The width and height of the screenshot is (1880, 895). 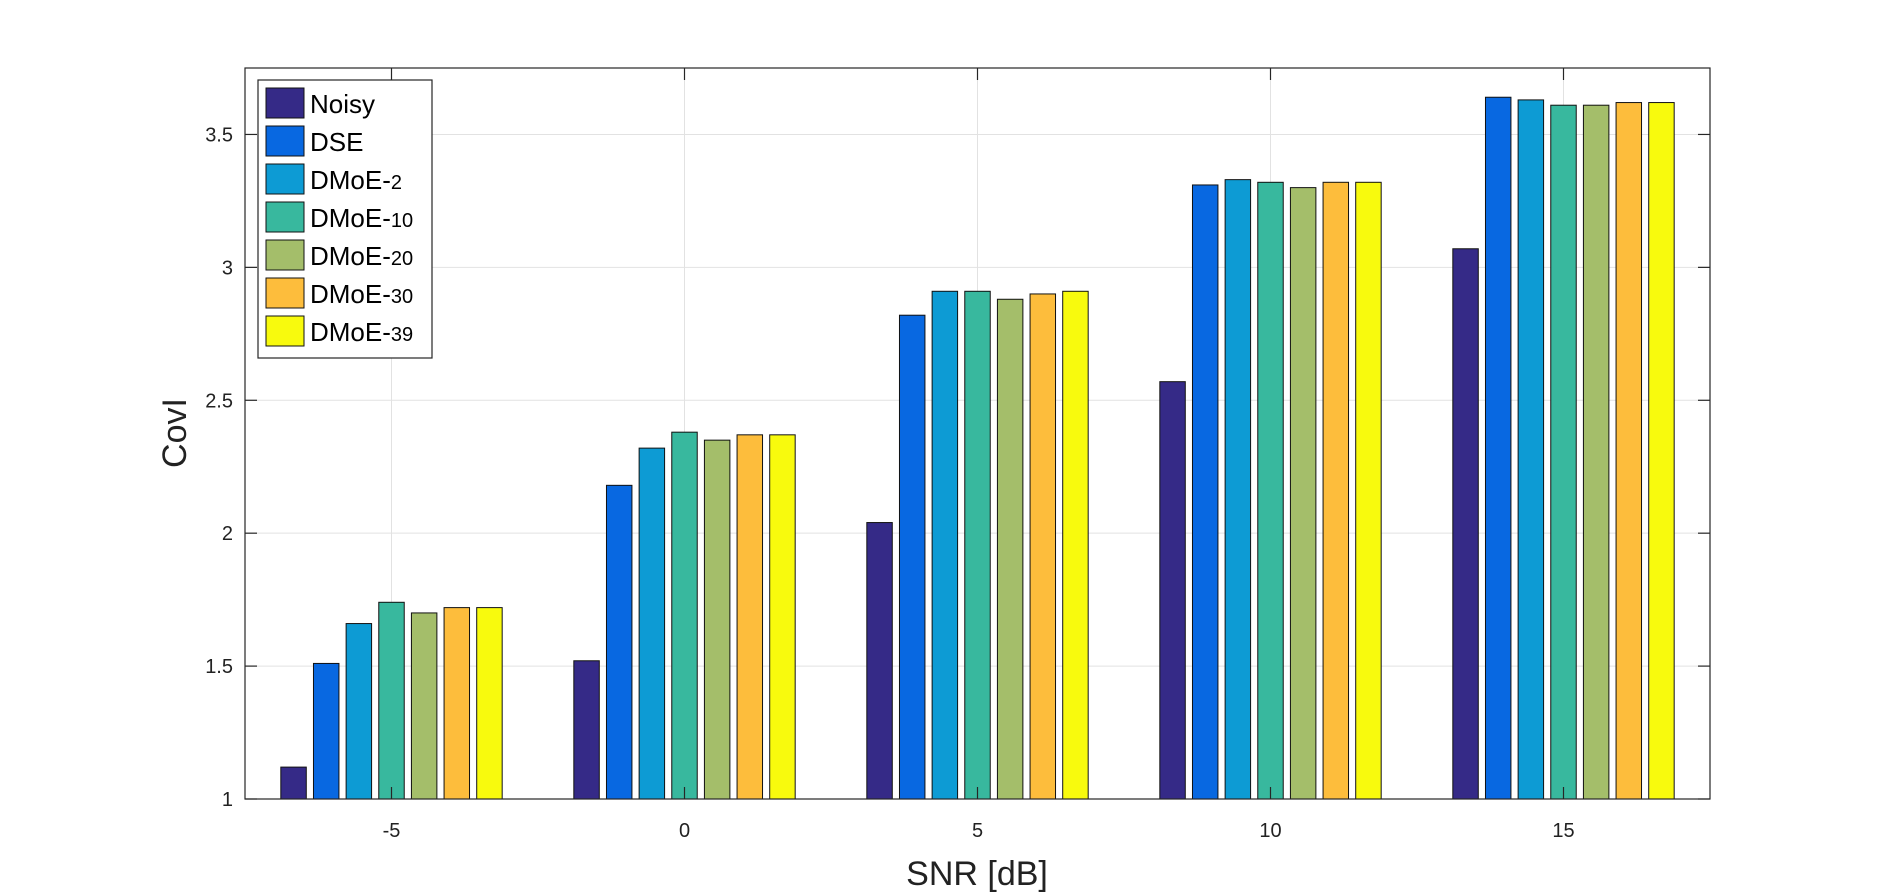 I want to click on legend-entry: DMoE-20, so click(x=361, y=256).